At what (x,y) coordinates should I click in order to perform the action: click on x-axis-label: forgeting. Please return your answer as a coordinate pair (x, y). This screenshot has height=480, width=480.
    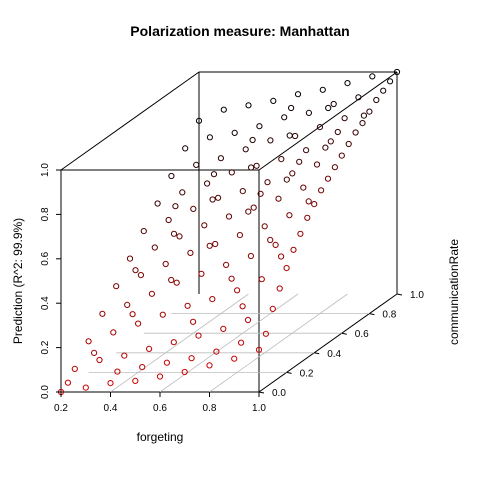
    Looking at the image, I should click on (160, 437).